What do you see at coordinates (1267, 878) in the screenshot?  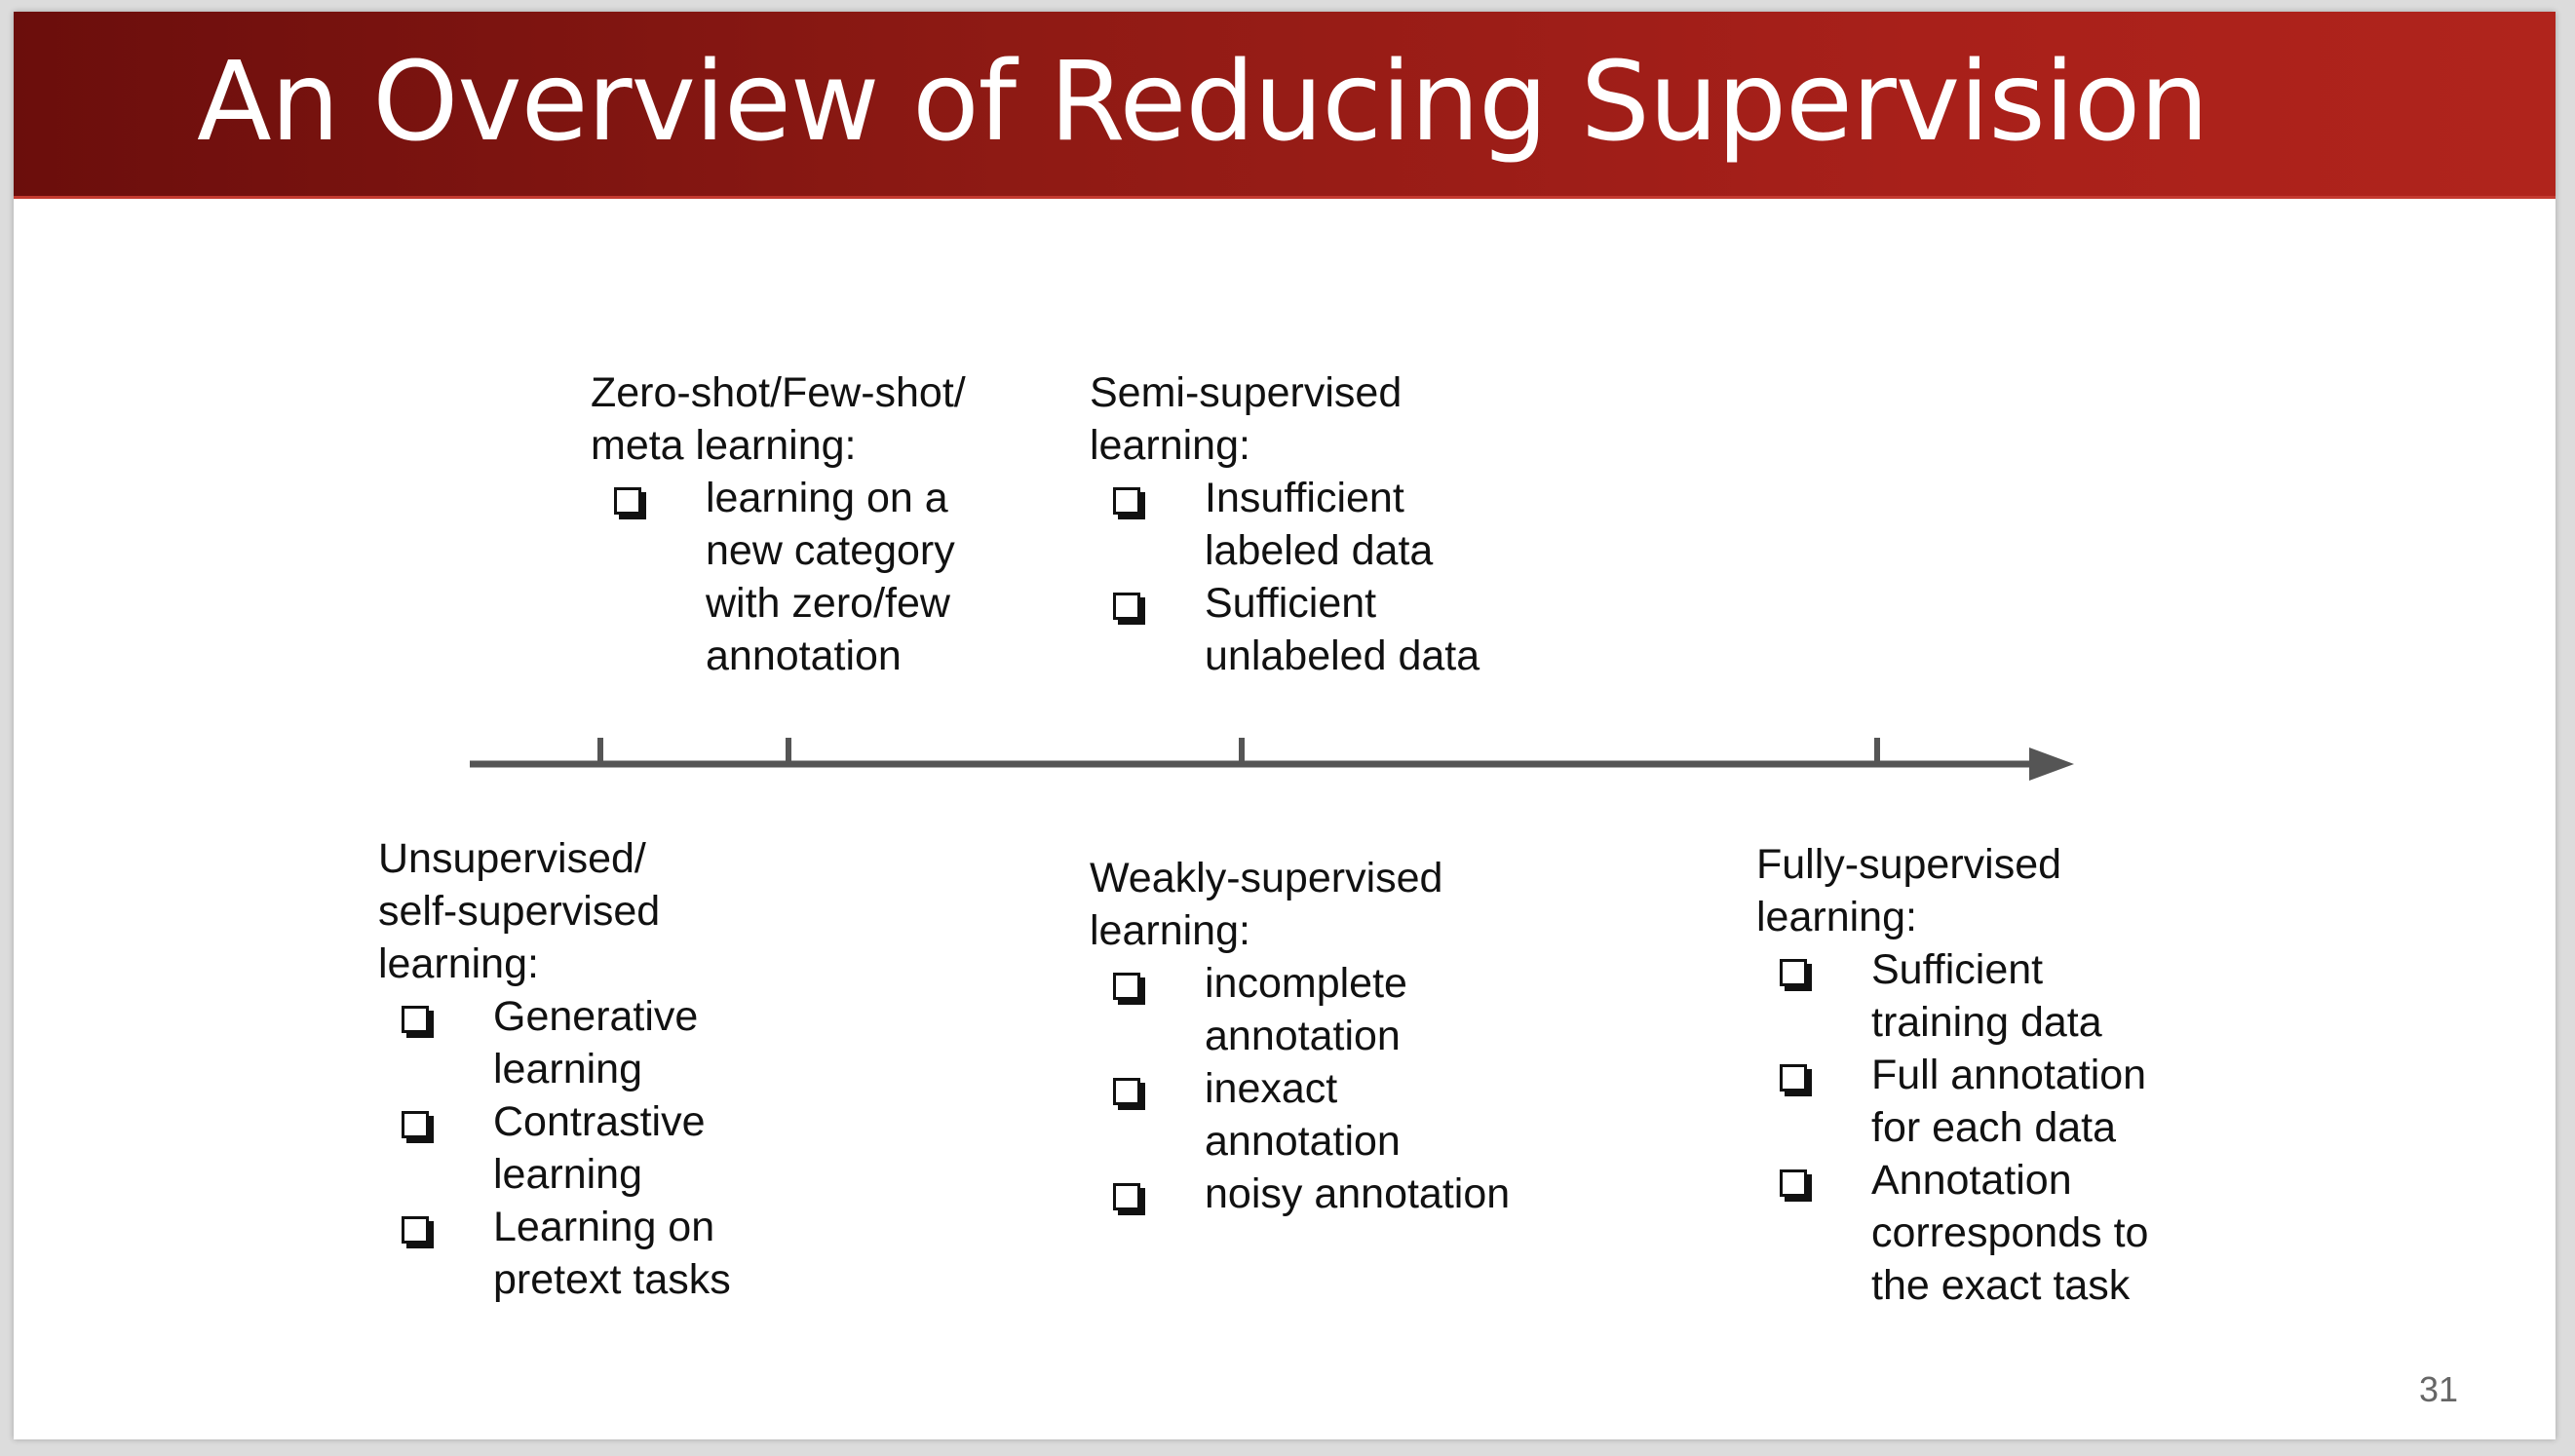 I see `group-title-line: Weakly-supervised` at bounding box center [1267, 878].